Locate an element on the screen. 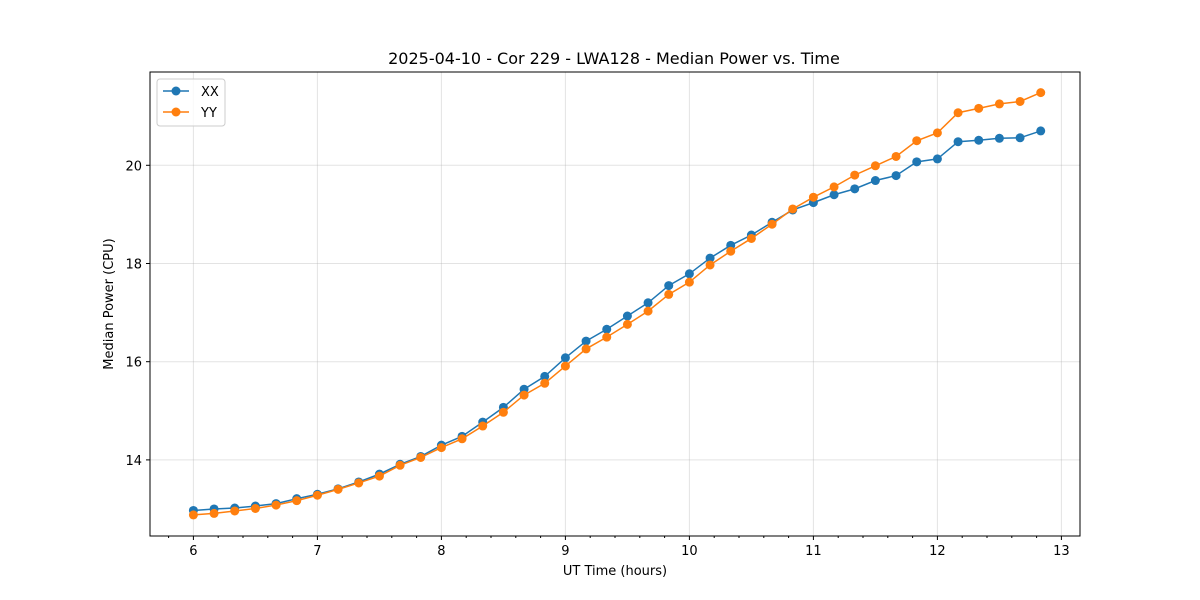  x-tick-label: 11 is located at coordinates (813, 551).